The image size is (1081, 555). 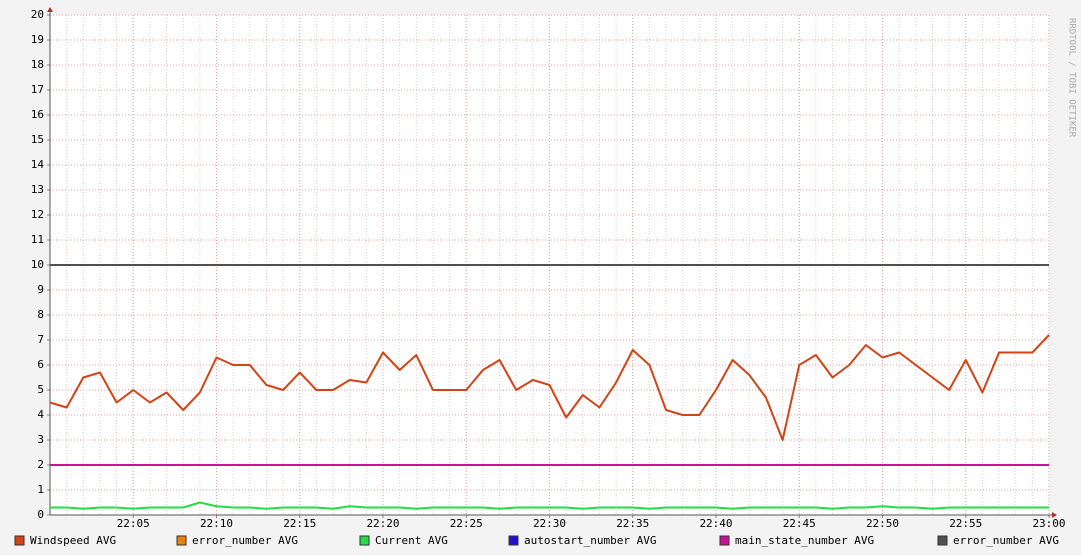 What do you see at coordinates (40, 514) in the screenshot?
I see `y-tick-label: 0` at bounding box center [40, 514].